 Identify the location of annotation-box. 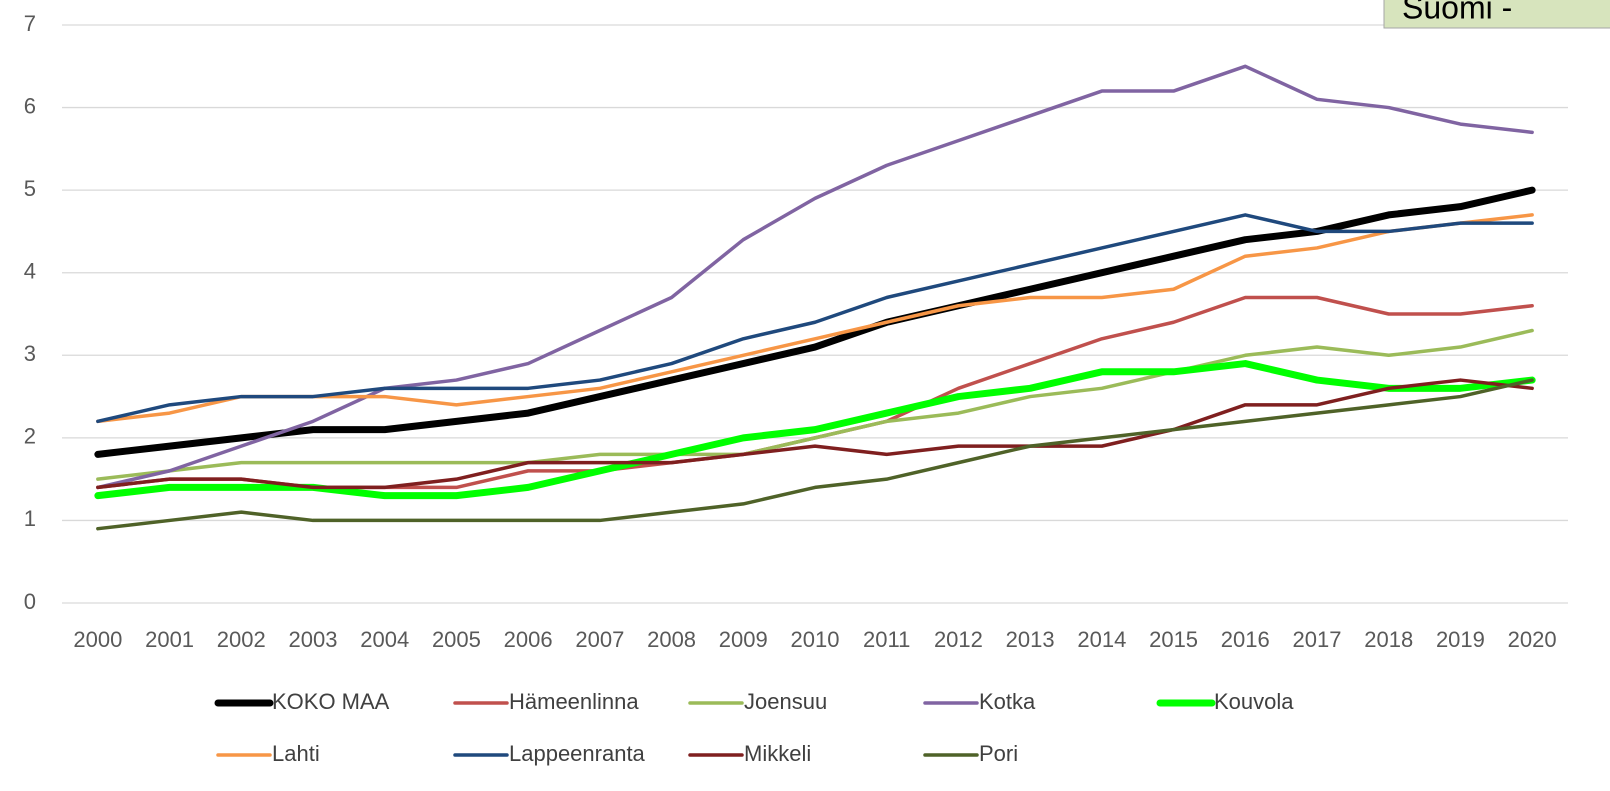
(1496, 14).